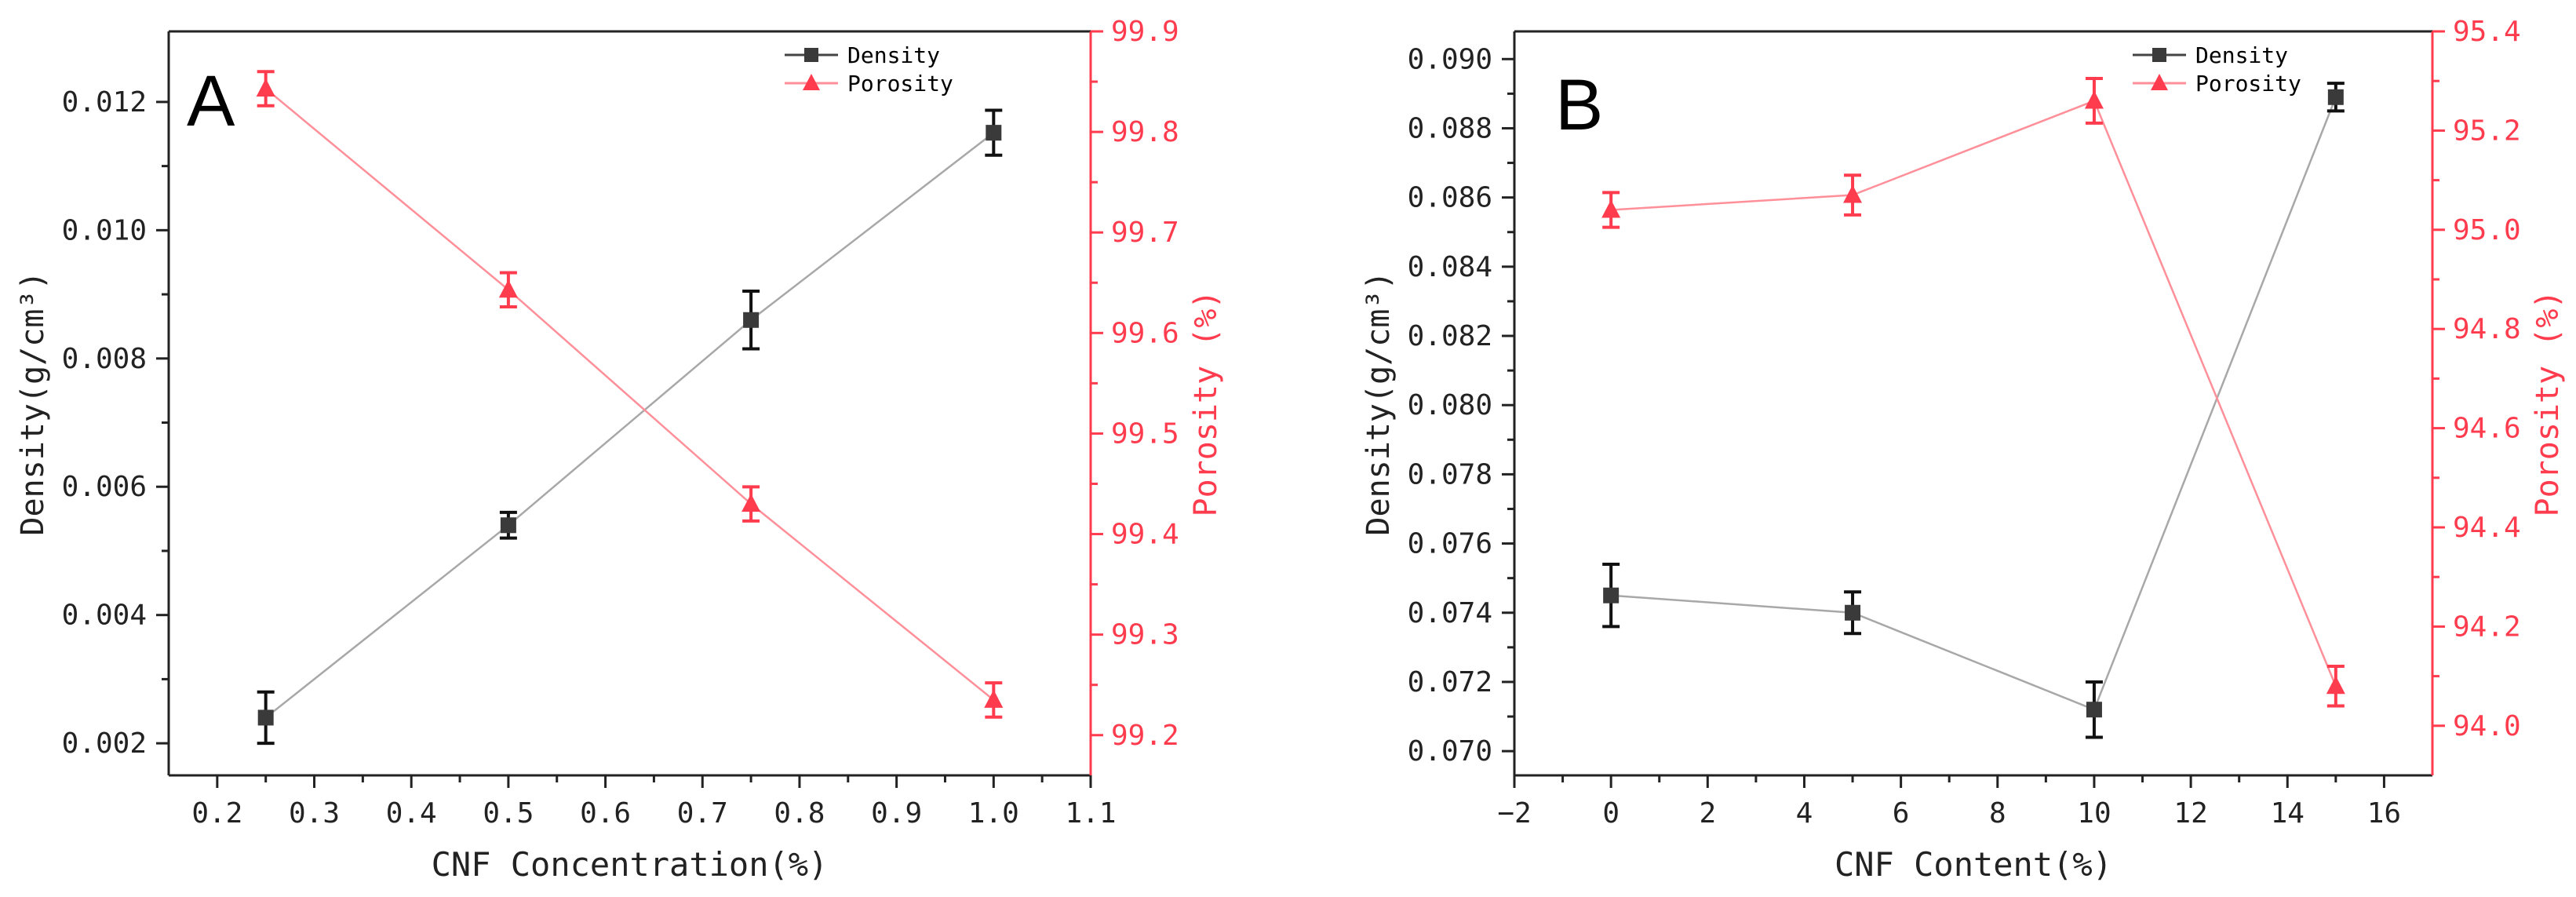 This screenshot has width=2576, height=897. What do you see at coordinates (1450, 682) in the screenshot?
I see `y-tick-label: 0.072` at bounding box center [1450, 682].